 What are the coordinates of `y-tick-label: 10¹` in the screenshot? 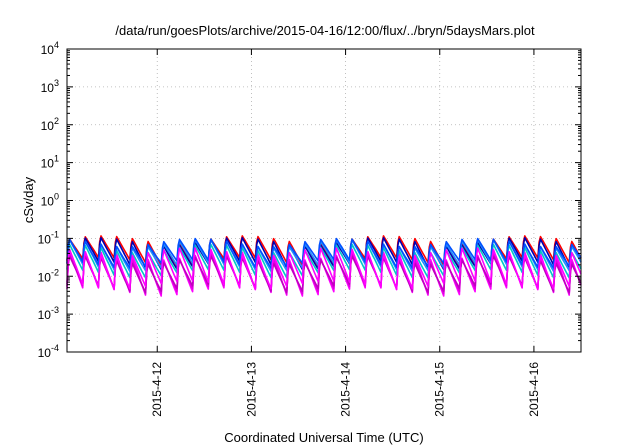 It's located at (50, 162).